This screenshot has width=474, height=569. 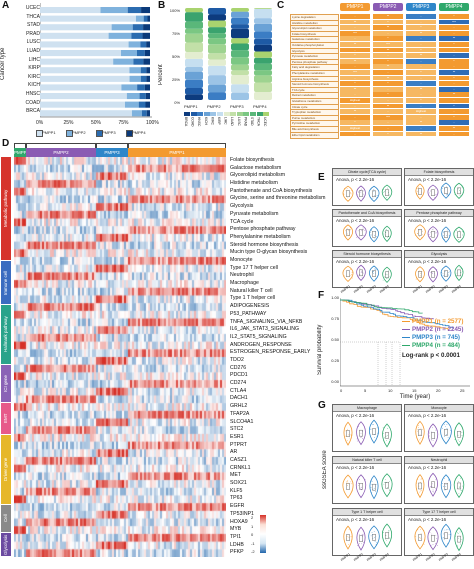 I want to click on c-cell-12-3: -, so click(x=454, y=83).